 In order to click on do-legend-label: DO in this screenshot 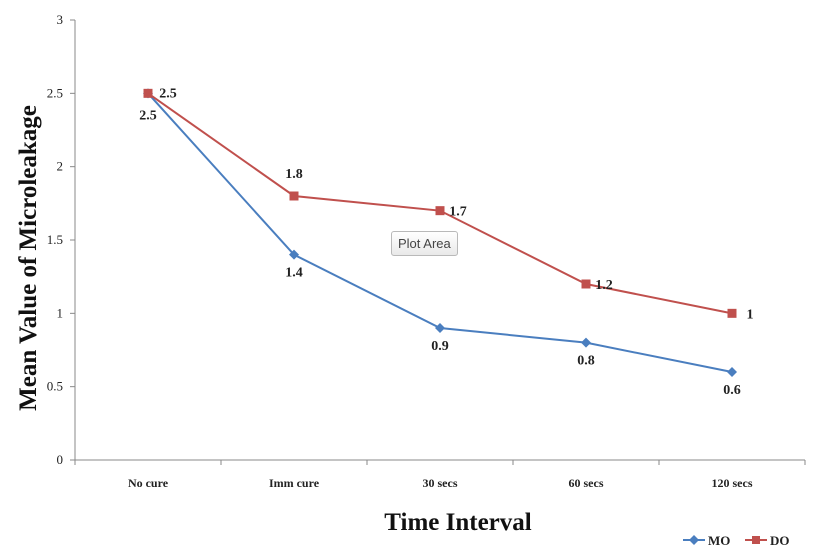, I will do `click(780, 540)`.